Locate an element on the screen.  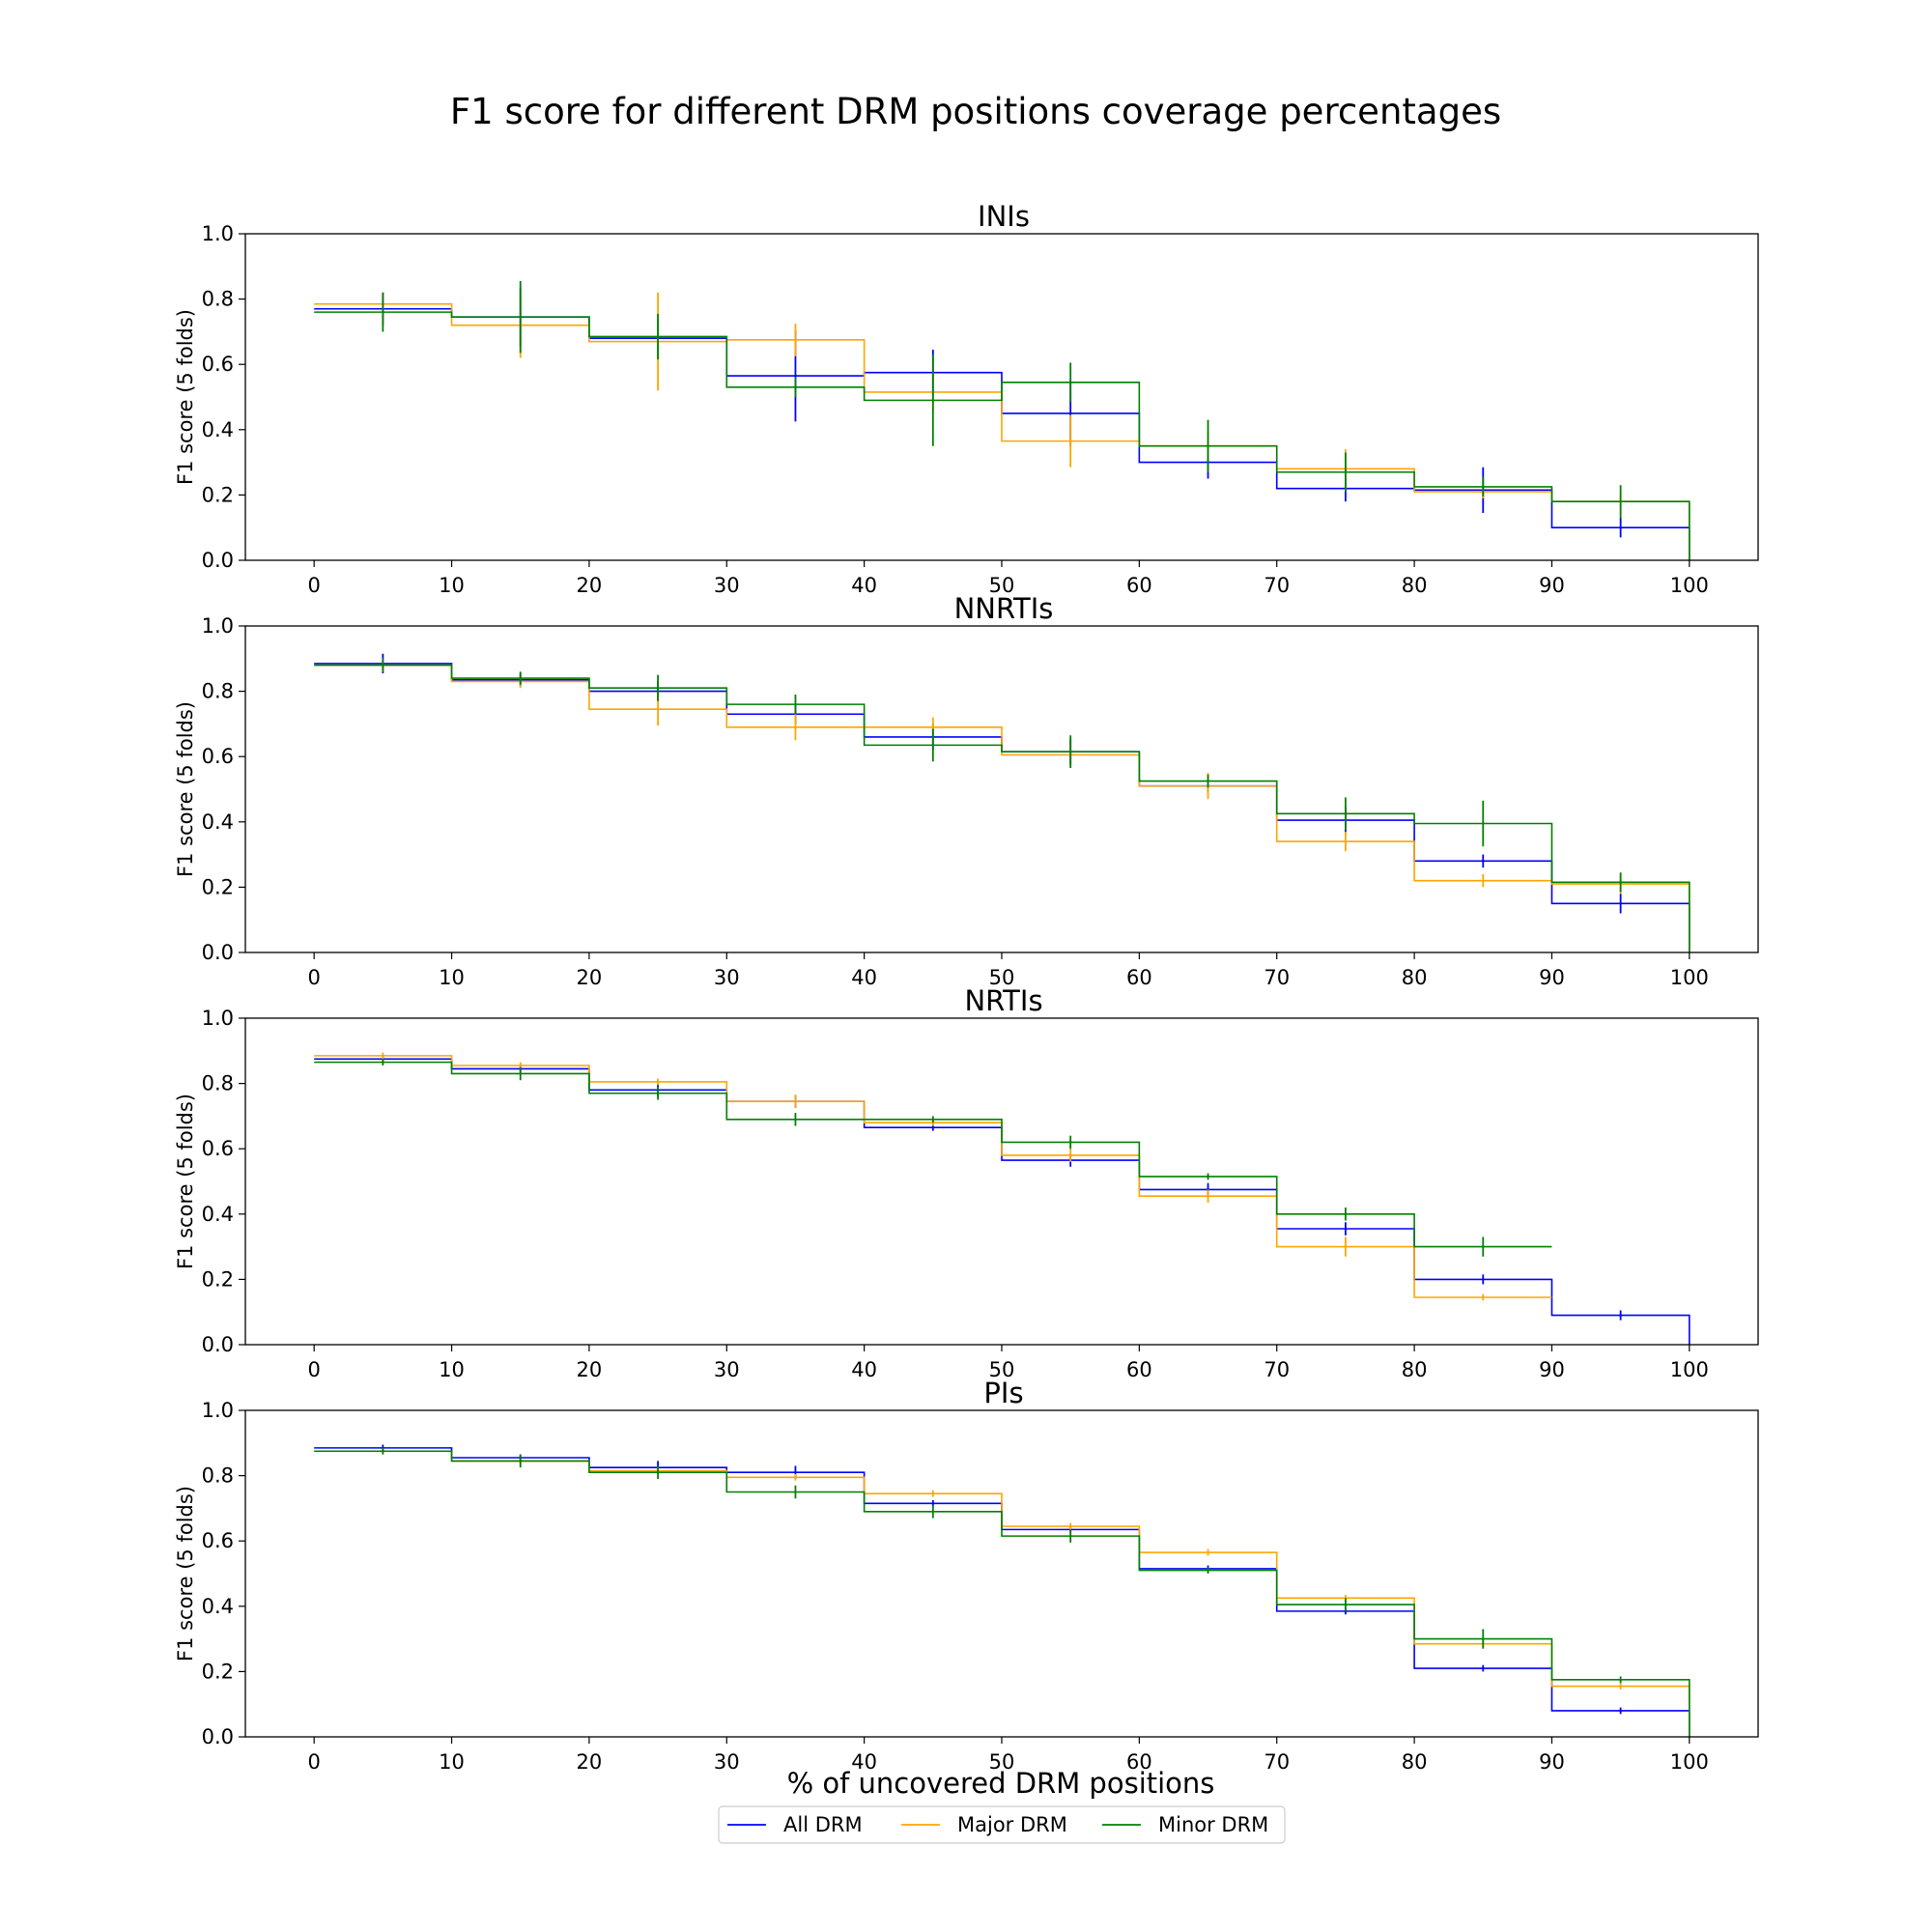
subplot-title: NRTIs is located at coordinates (1003, 1000).